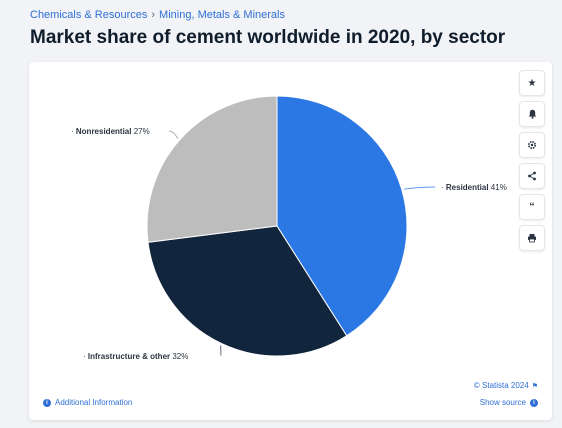 The height and width of the screenshot is (428, 562). What do you see at coordinates (534, 386) in the screenshot?
I see `flag-icon: ⚑` at bounding box center [534, 386].